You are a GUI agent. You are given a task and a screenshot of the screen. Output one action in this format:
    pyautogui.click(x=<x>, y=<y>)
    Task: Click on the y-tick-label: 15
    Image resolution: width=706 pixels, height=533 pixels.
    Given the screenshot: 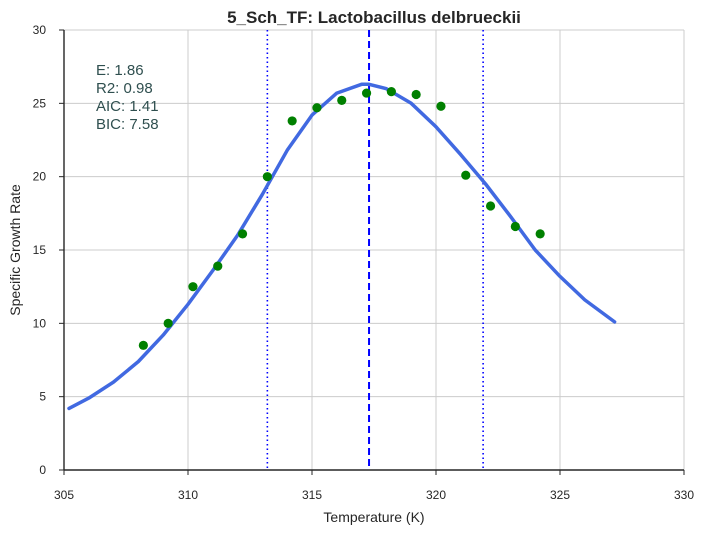 What is the action you would take?
    pyautogui.click(x=40, y=250)
    